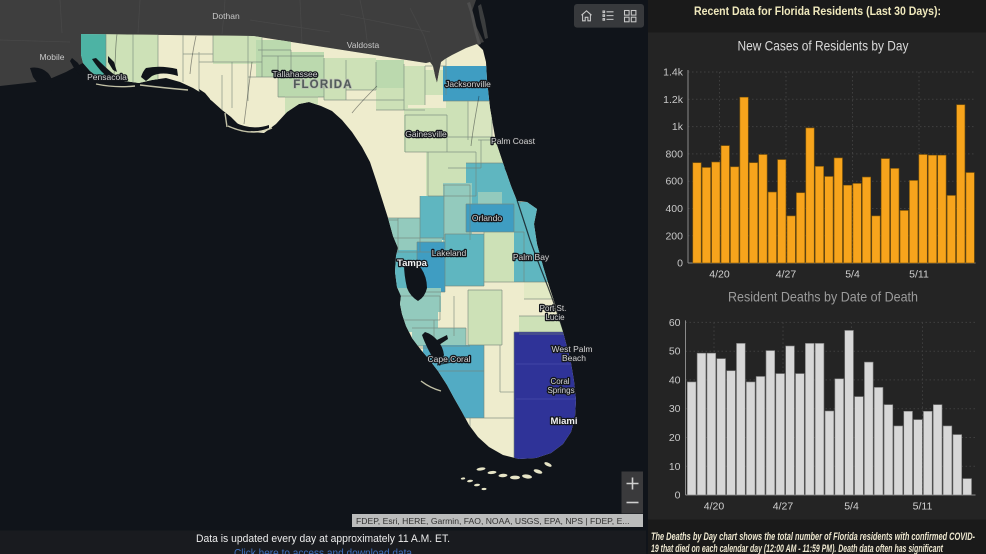 Image resolution: width=986 pixels, height=554 pixels. Describe the element at coordinates (675, 438) in the screenshot. I see `svg-text: 20` at that location.